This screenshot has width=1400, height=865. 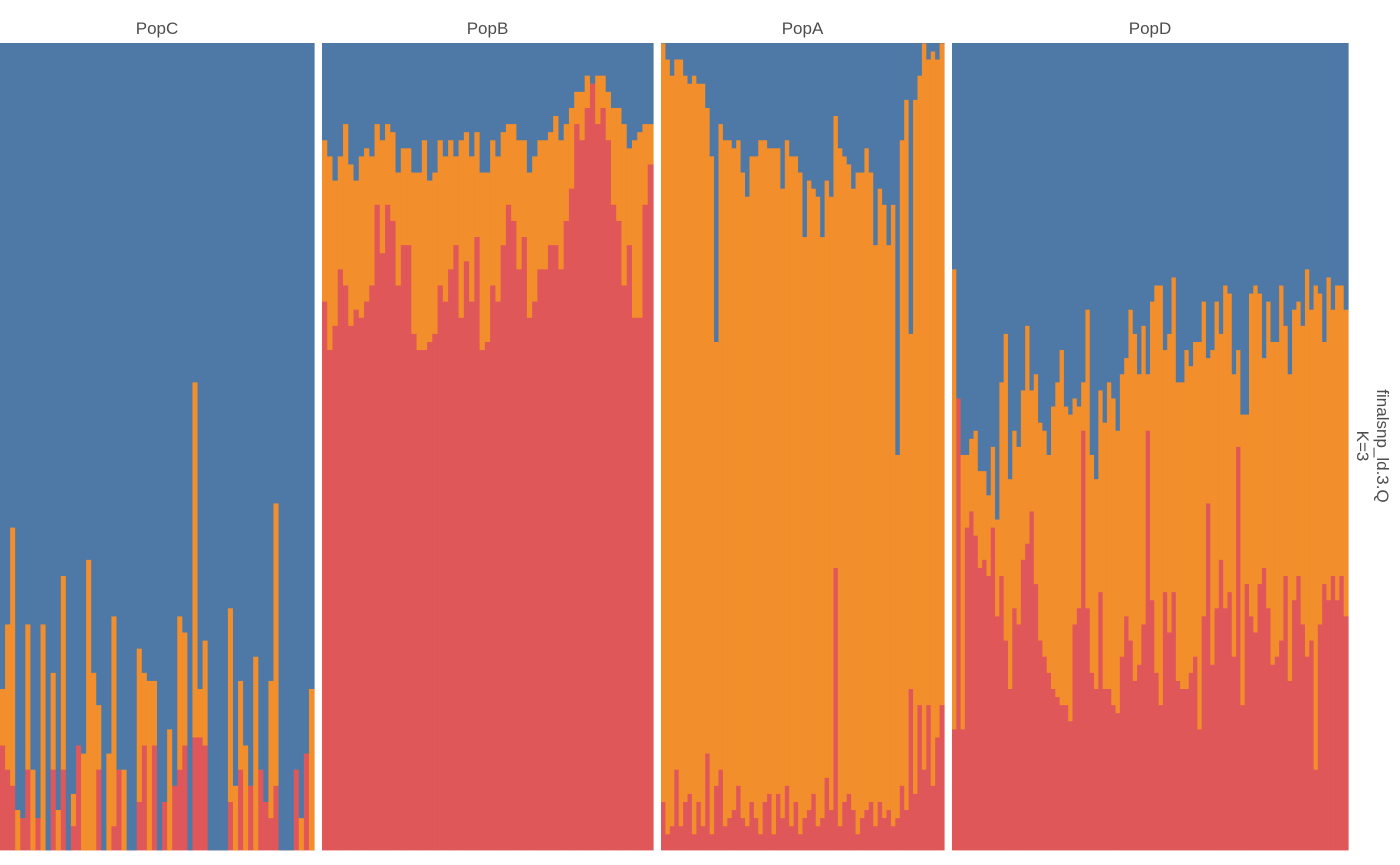 What do you see at coordinates (529, 108) in the screenshot?
I see `bar-segment-popb-40-cluster3` at bounding box center [529, 108].